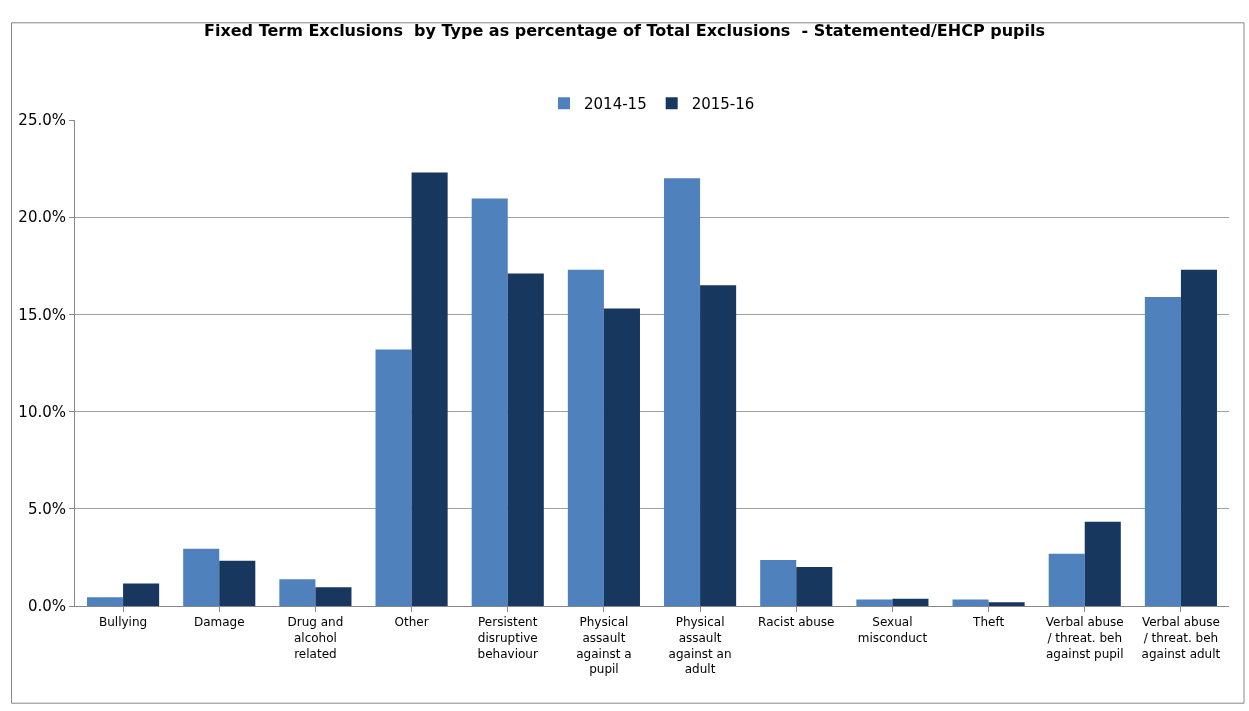  Describe the element at coordinates (42, 411) in the screenshot. I see `y-tick-label: 10.0%` at that location.